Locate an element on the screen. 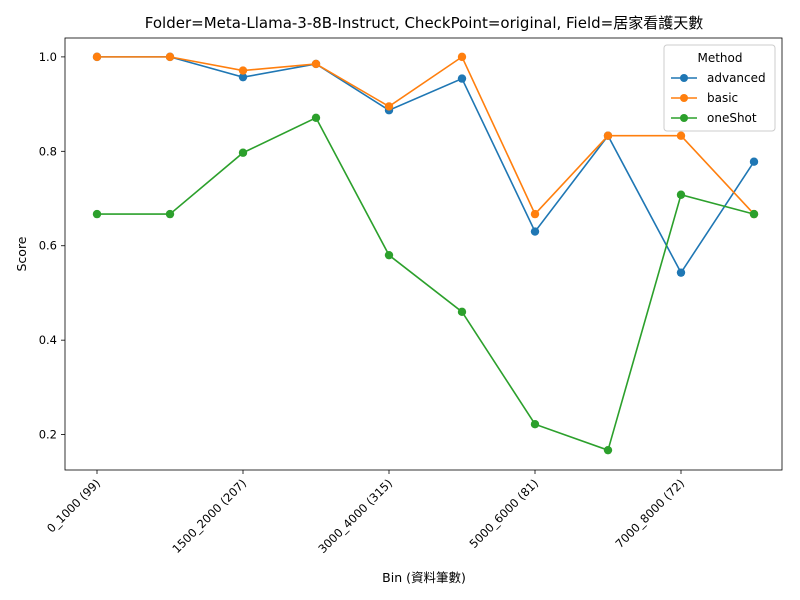 The height and width of the screenshot is (600, 800). legend-entry-advanced: advanced is located at coordinates (718, 78).